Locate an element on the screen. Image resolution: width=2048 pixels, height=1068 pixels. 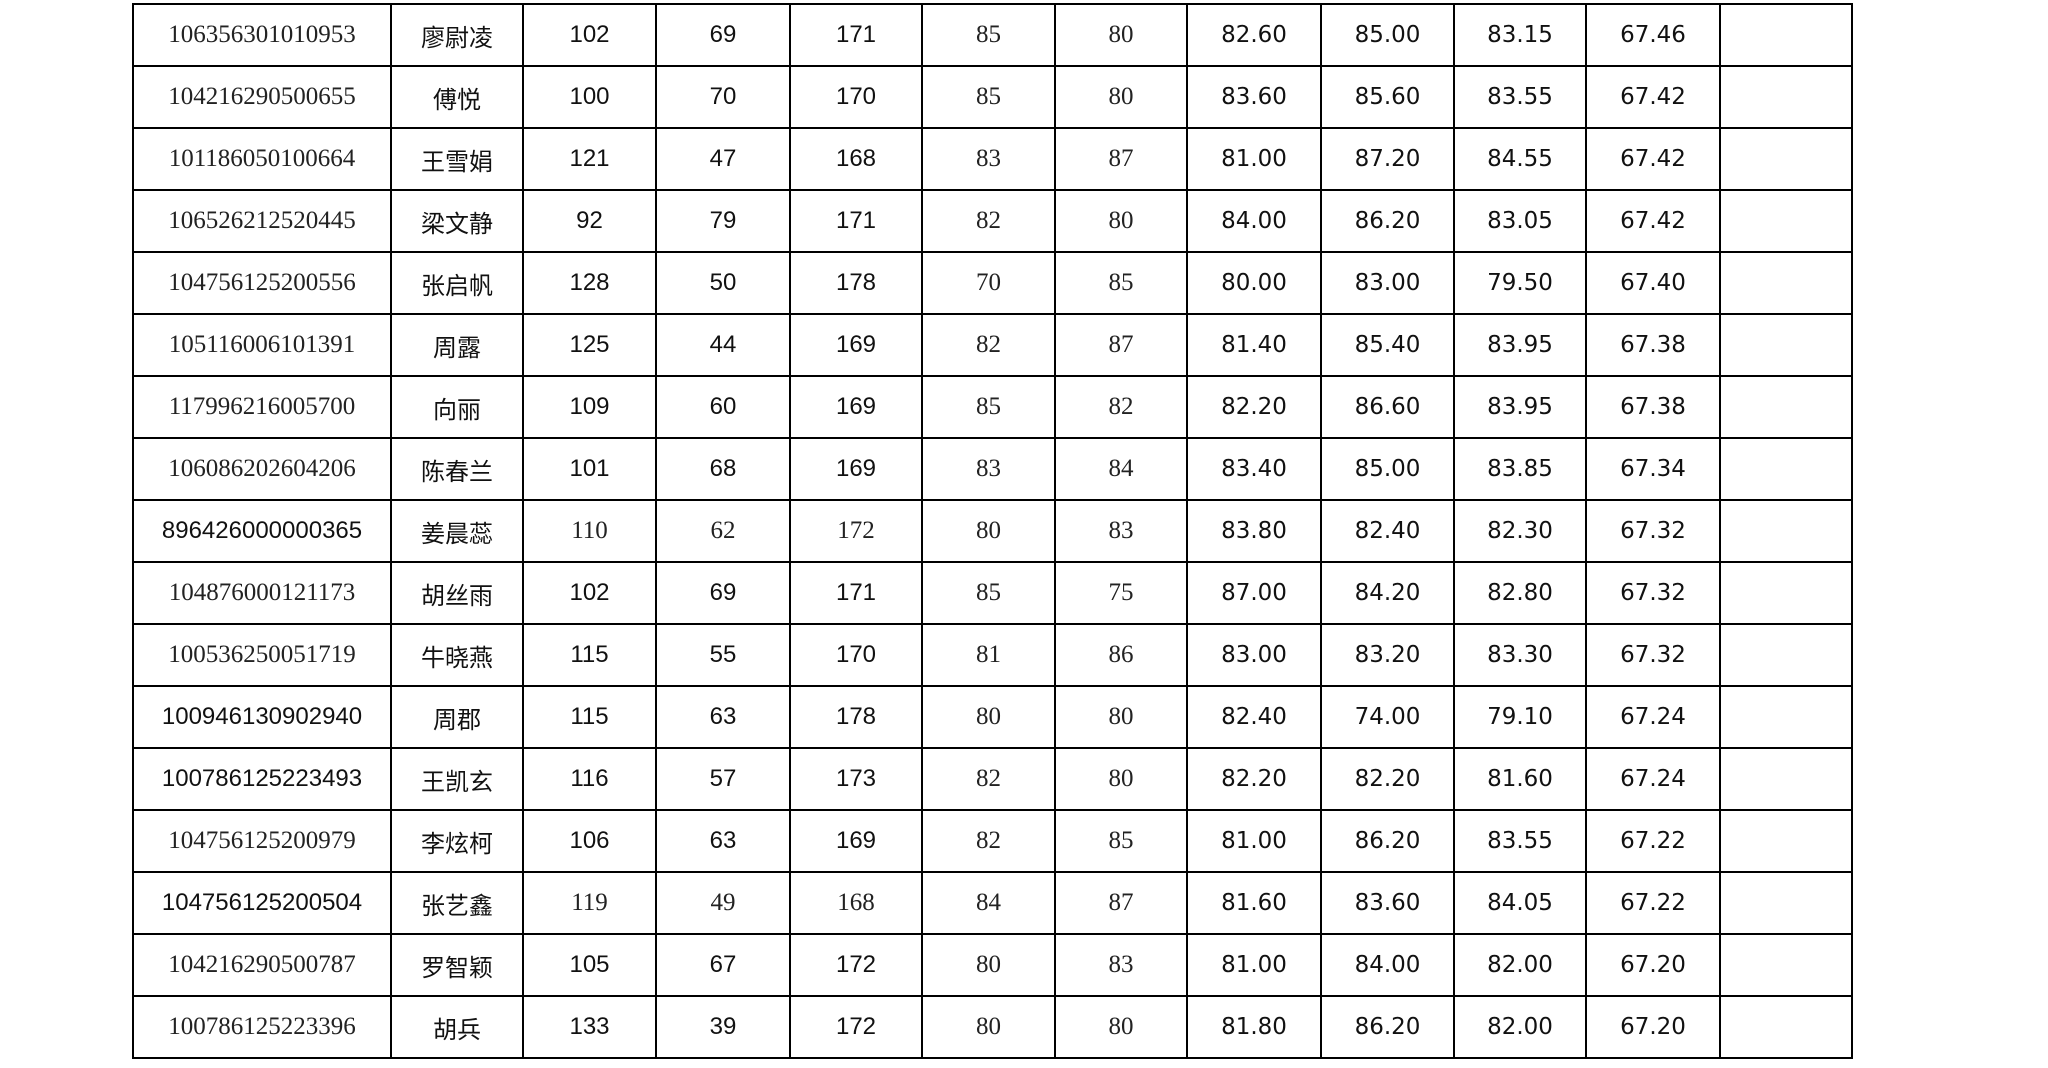
cell-score-4: 83 is located at coordinates (988, 159).